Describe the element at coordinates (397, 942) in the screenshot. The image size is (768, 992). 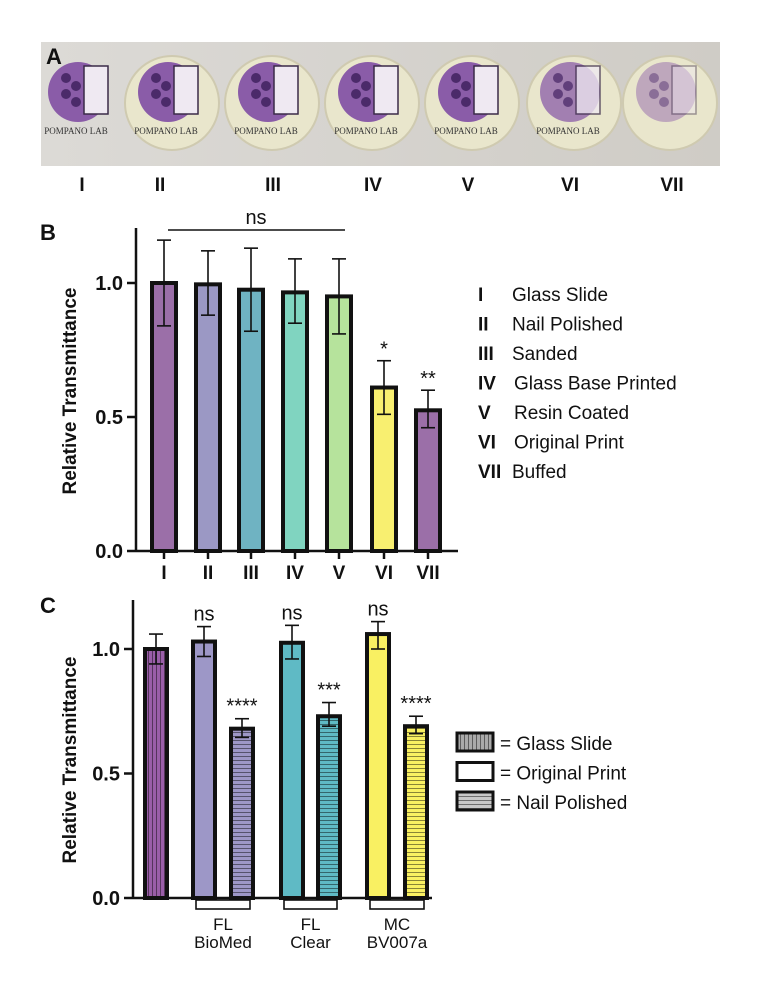
I see `group-label-line2: BV007a` at that location.